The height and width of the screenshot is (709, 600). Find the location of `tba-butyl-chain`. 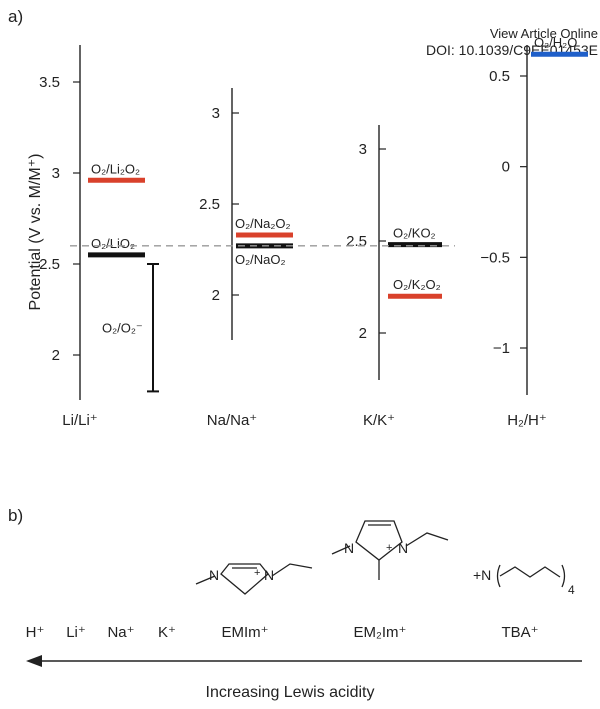

tba-butyl-chain is located at coordinates (530, 572).